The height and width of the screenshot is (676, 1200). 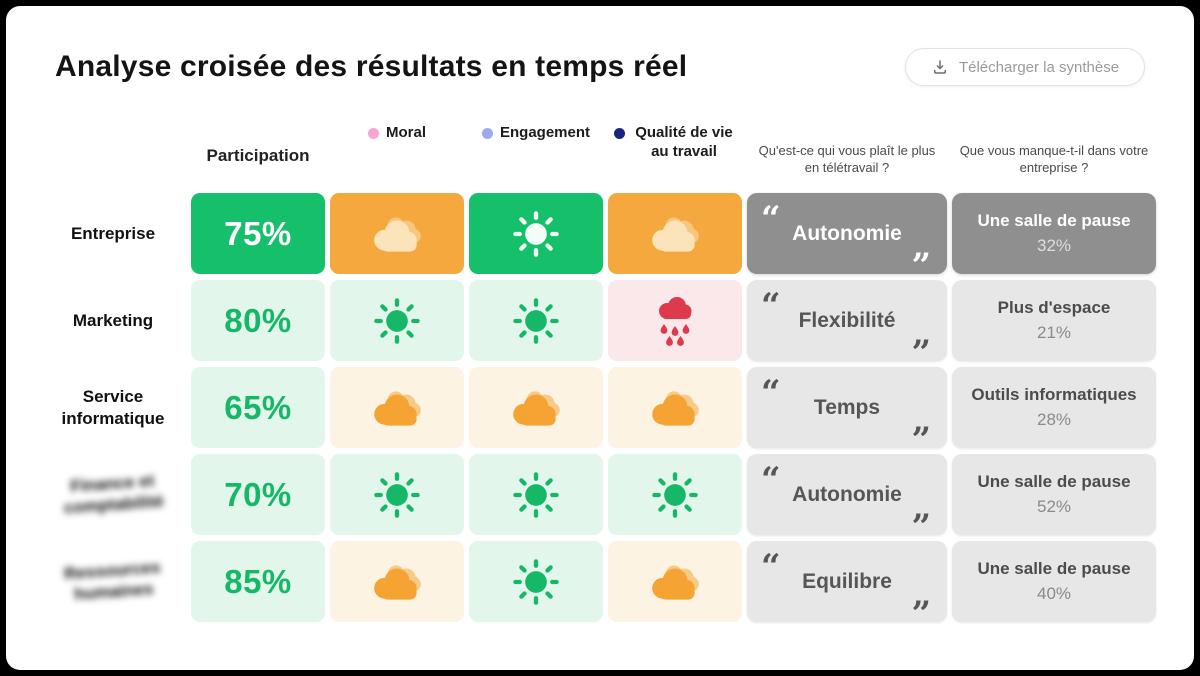 I want to click on participation-cell: 85%, so click(x=258, y=581).